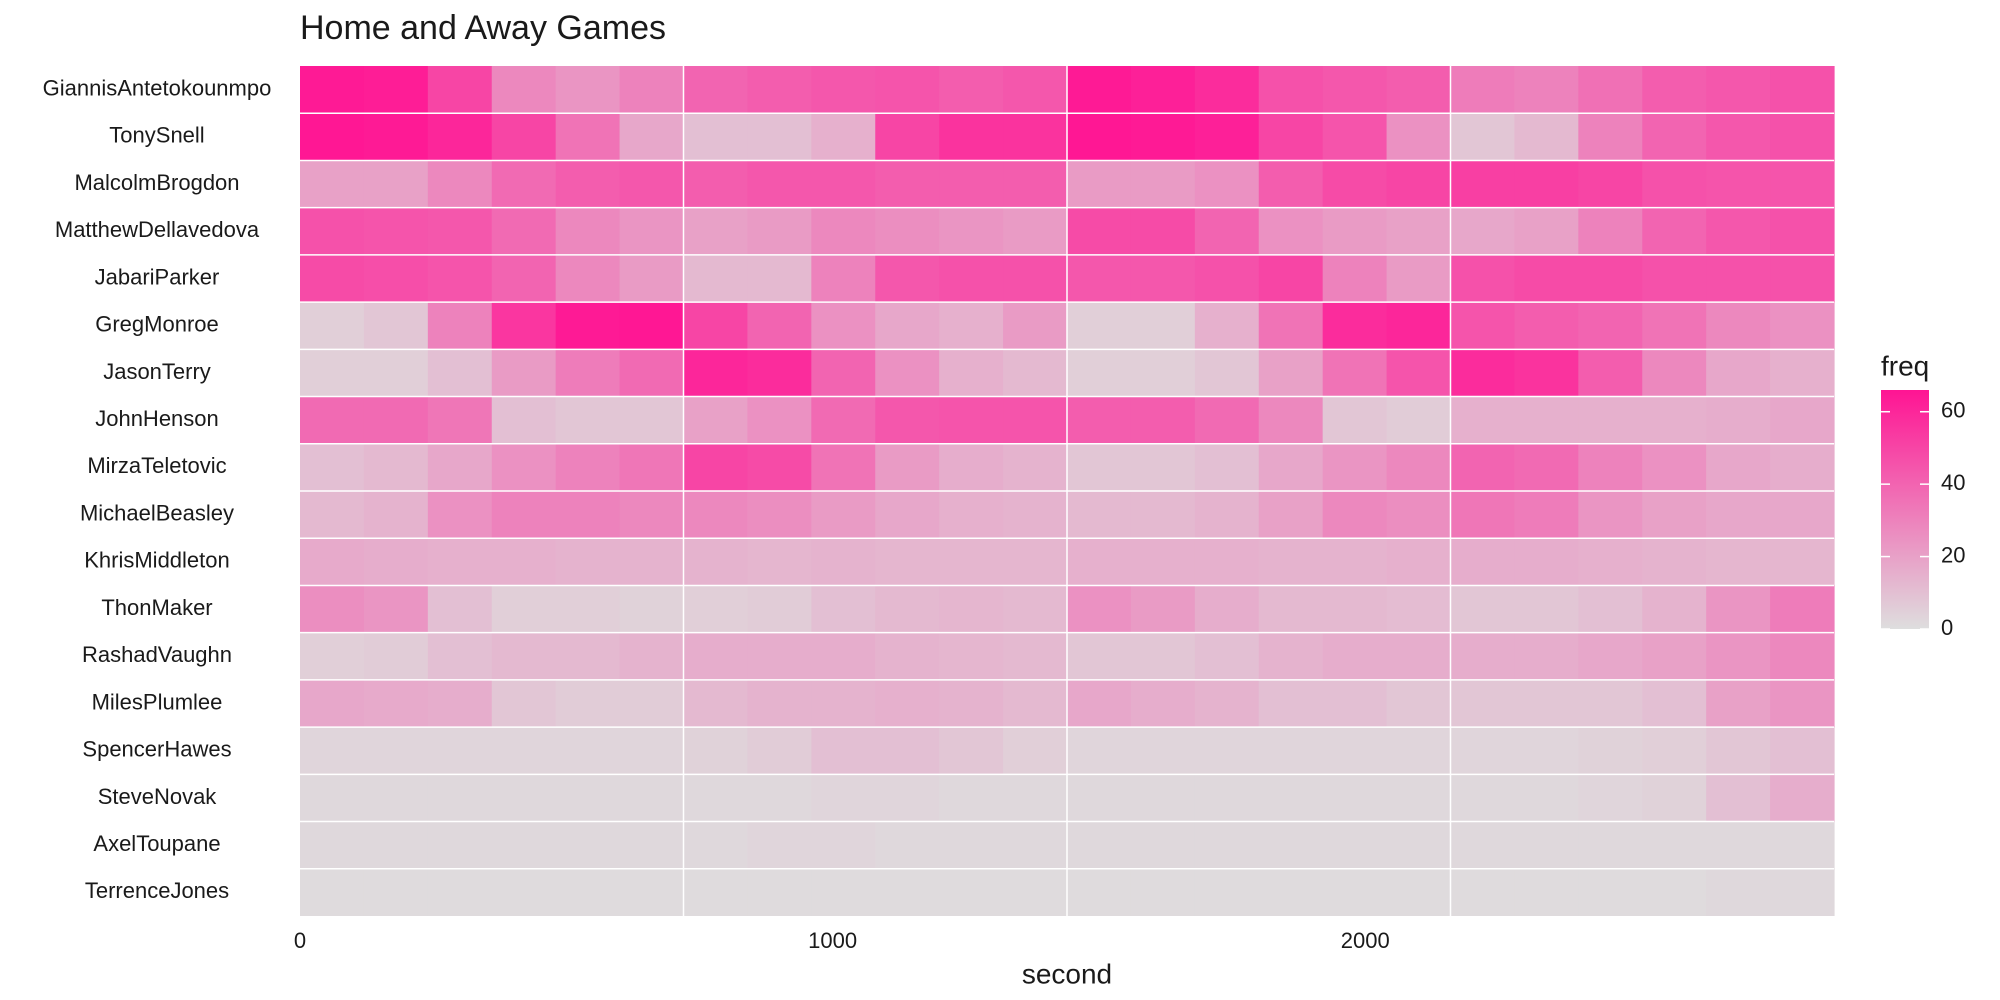 This screenshot has width=2000, height=1000. Describe the element at coordinates (157, 87) in the screenshot. I see `y-tick-label: GiannisAntetokounmpo` at that location.